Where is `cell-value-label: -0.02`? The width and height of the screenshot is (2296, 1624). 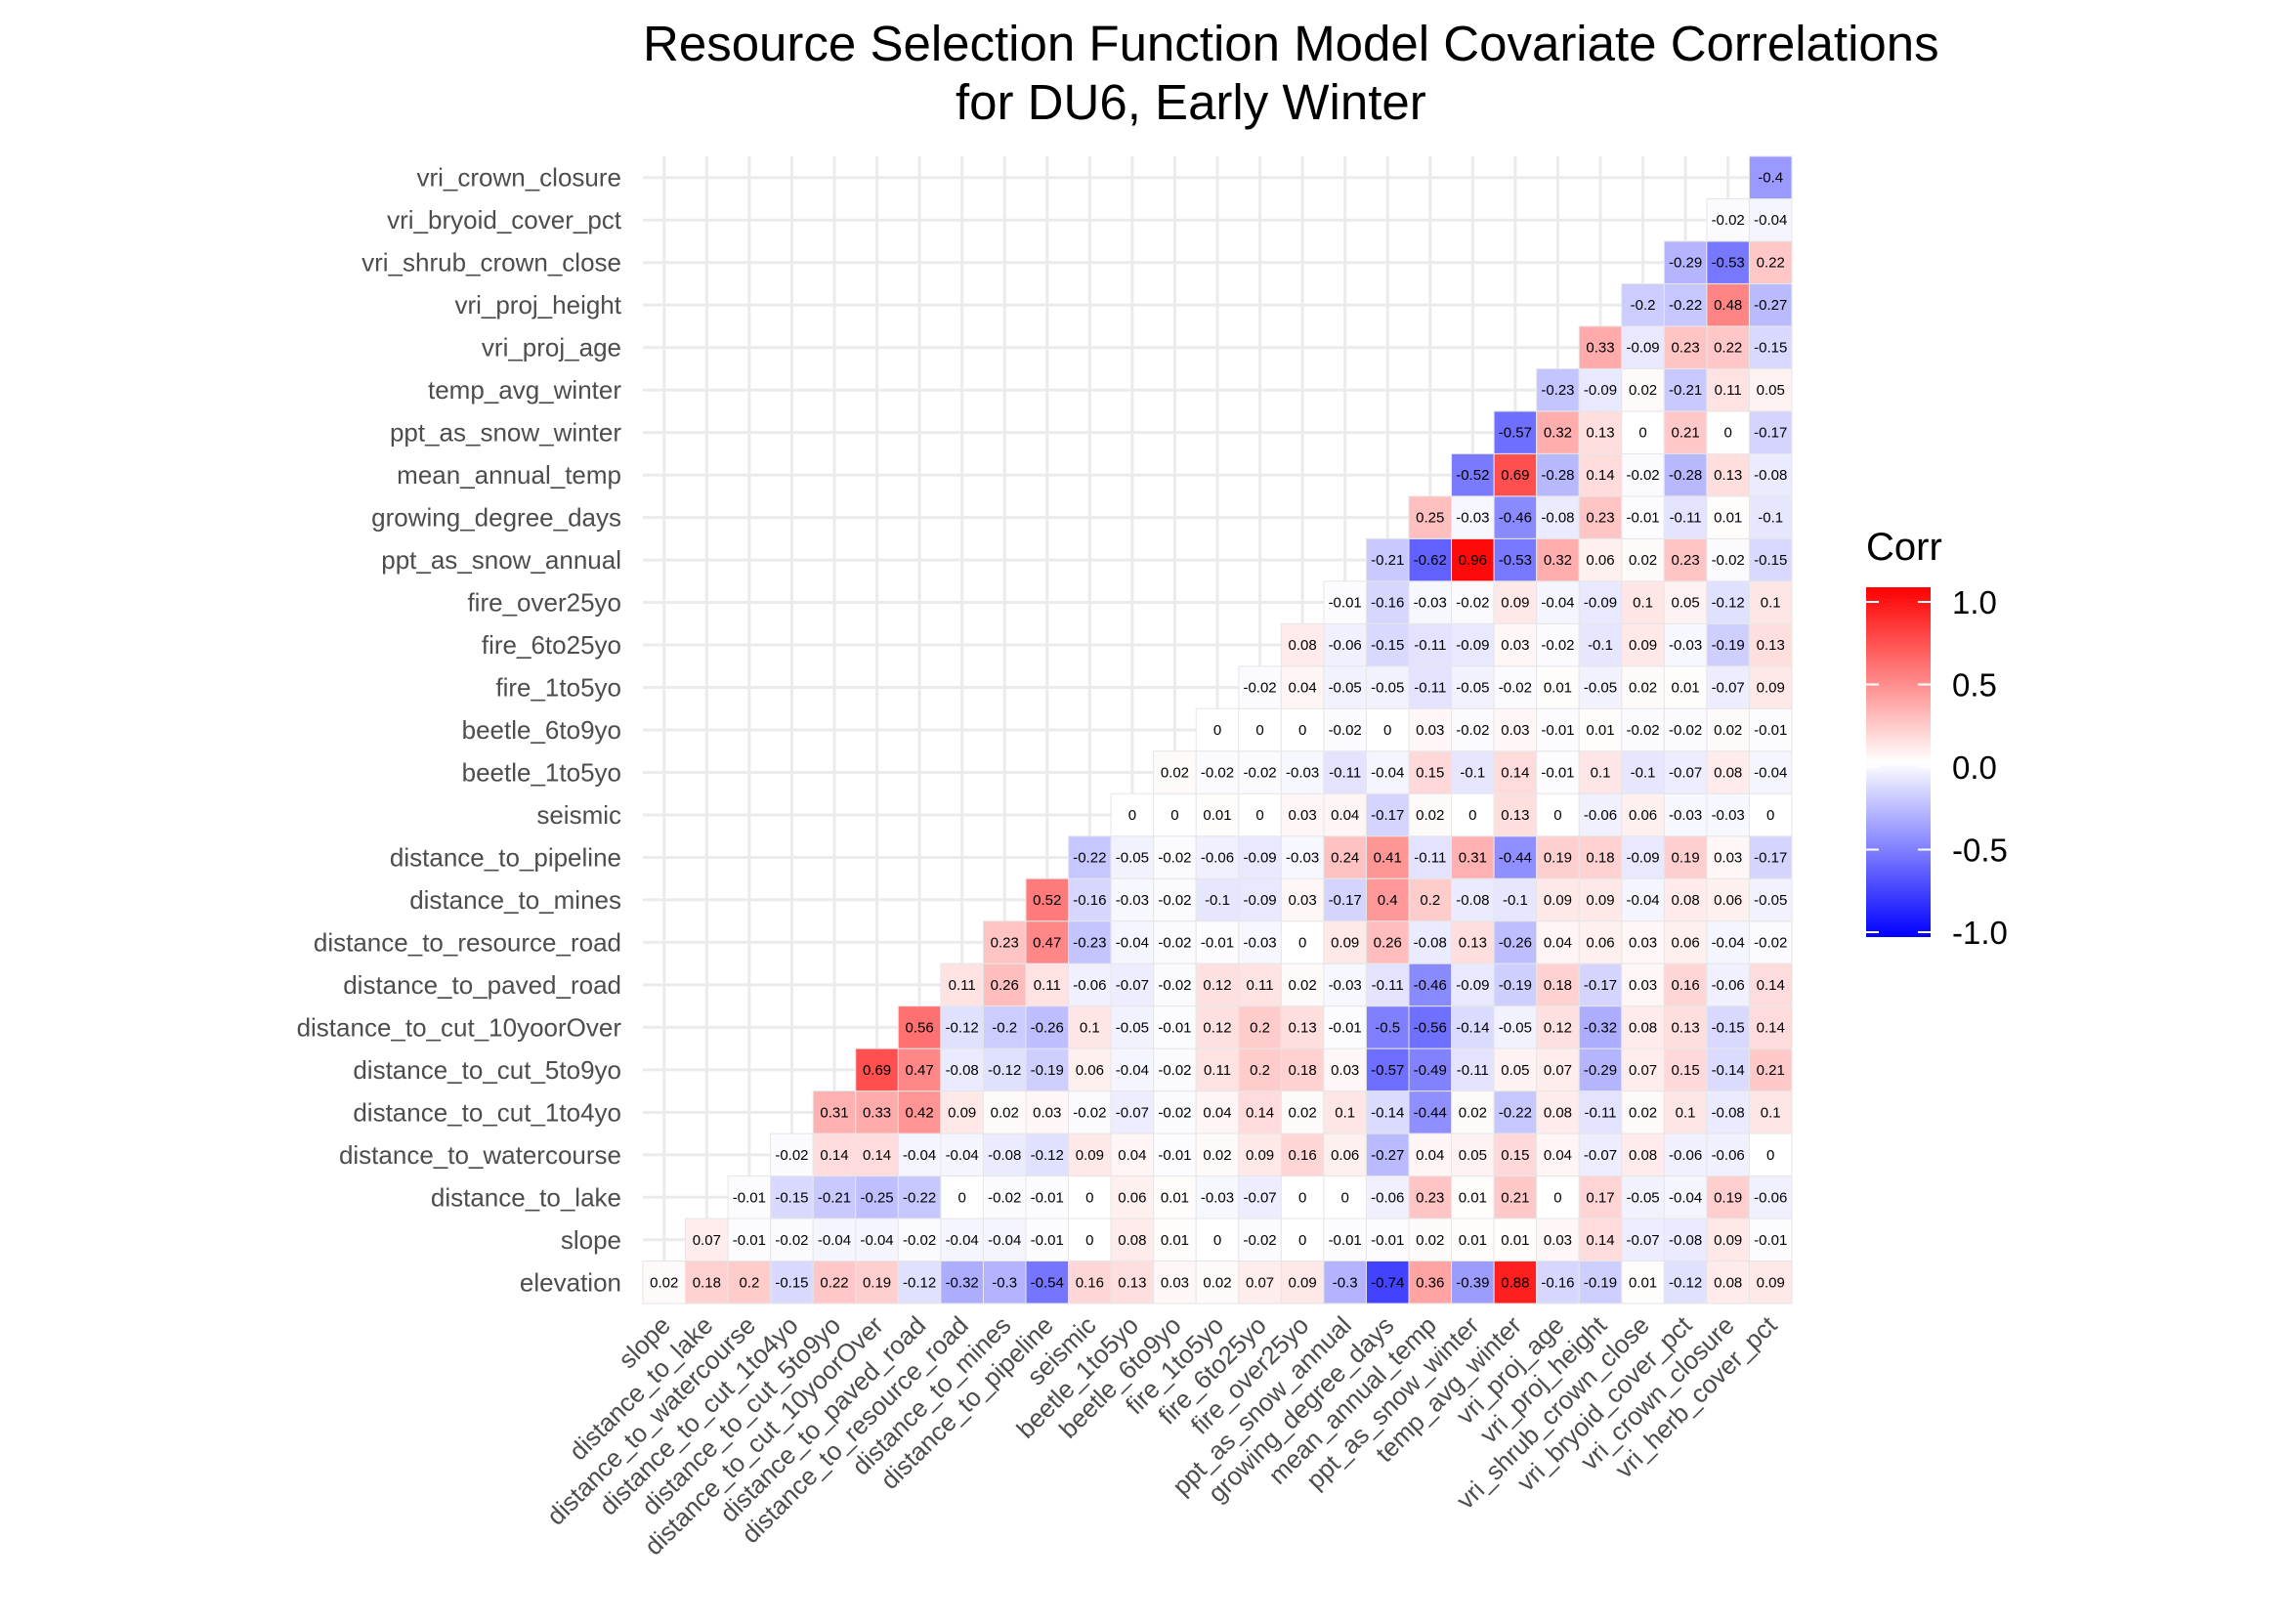 cell-value-label: -0.02 is located at coordinates (792, 1241).